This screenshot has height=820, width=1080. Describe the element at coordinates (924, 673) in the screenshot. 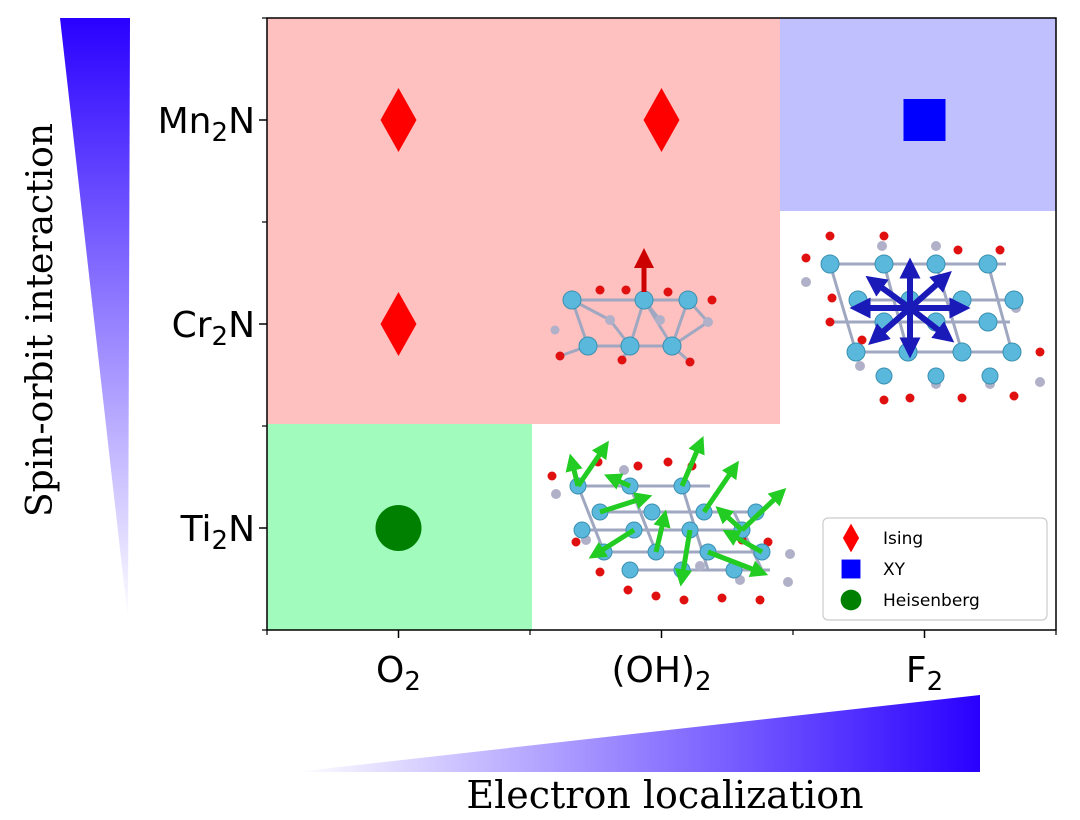

I see `x-tick-label-2: F2` at that location.